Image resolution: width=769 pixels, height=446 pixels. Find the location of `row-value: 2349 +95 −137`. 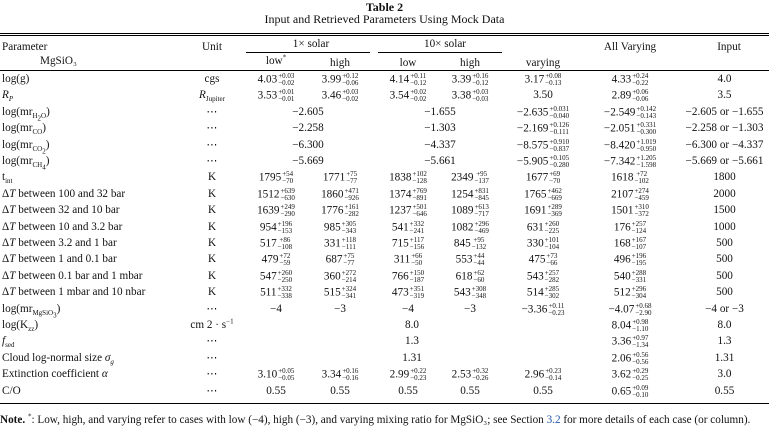

row-value: 2349 +95 −137 is located at coordinates (470, 177).